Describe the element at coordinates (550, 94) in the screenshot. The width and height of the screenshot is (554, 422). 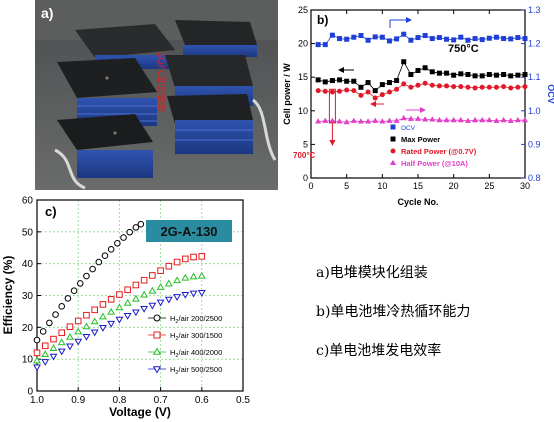
I see `y-axis-right-label: OCV` at that location.